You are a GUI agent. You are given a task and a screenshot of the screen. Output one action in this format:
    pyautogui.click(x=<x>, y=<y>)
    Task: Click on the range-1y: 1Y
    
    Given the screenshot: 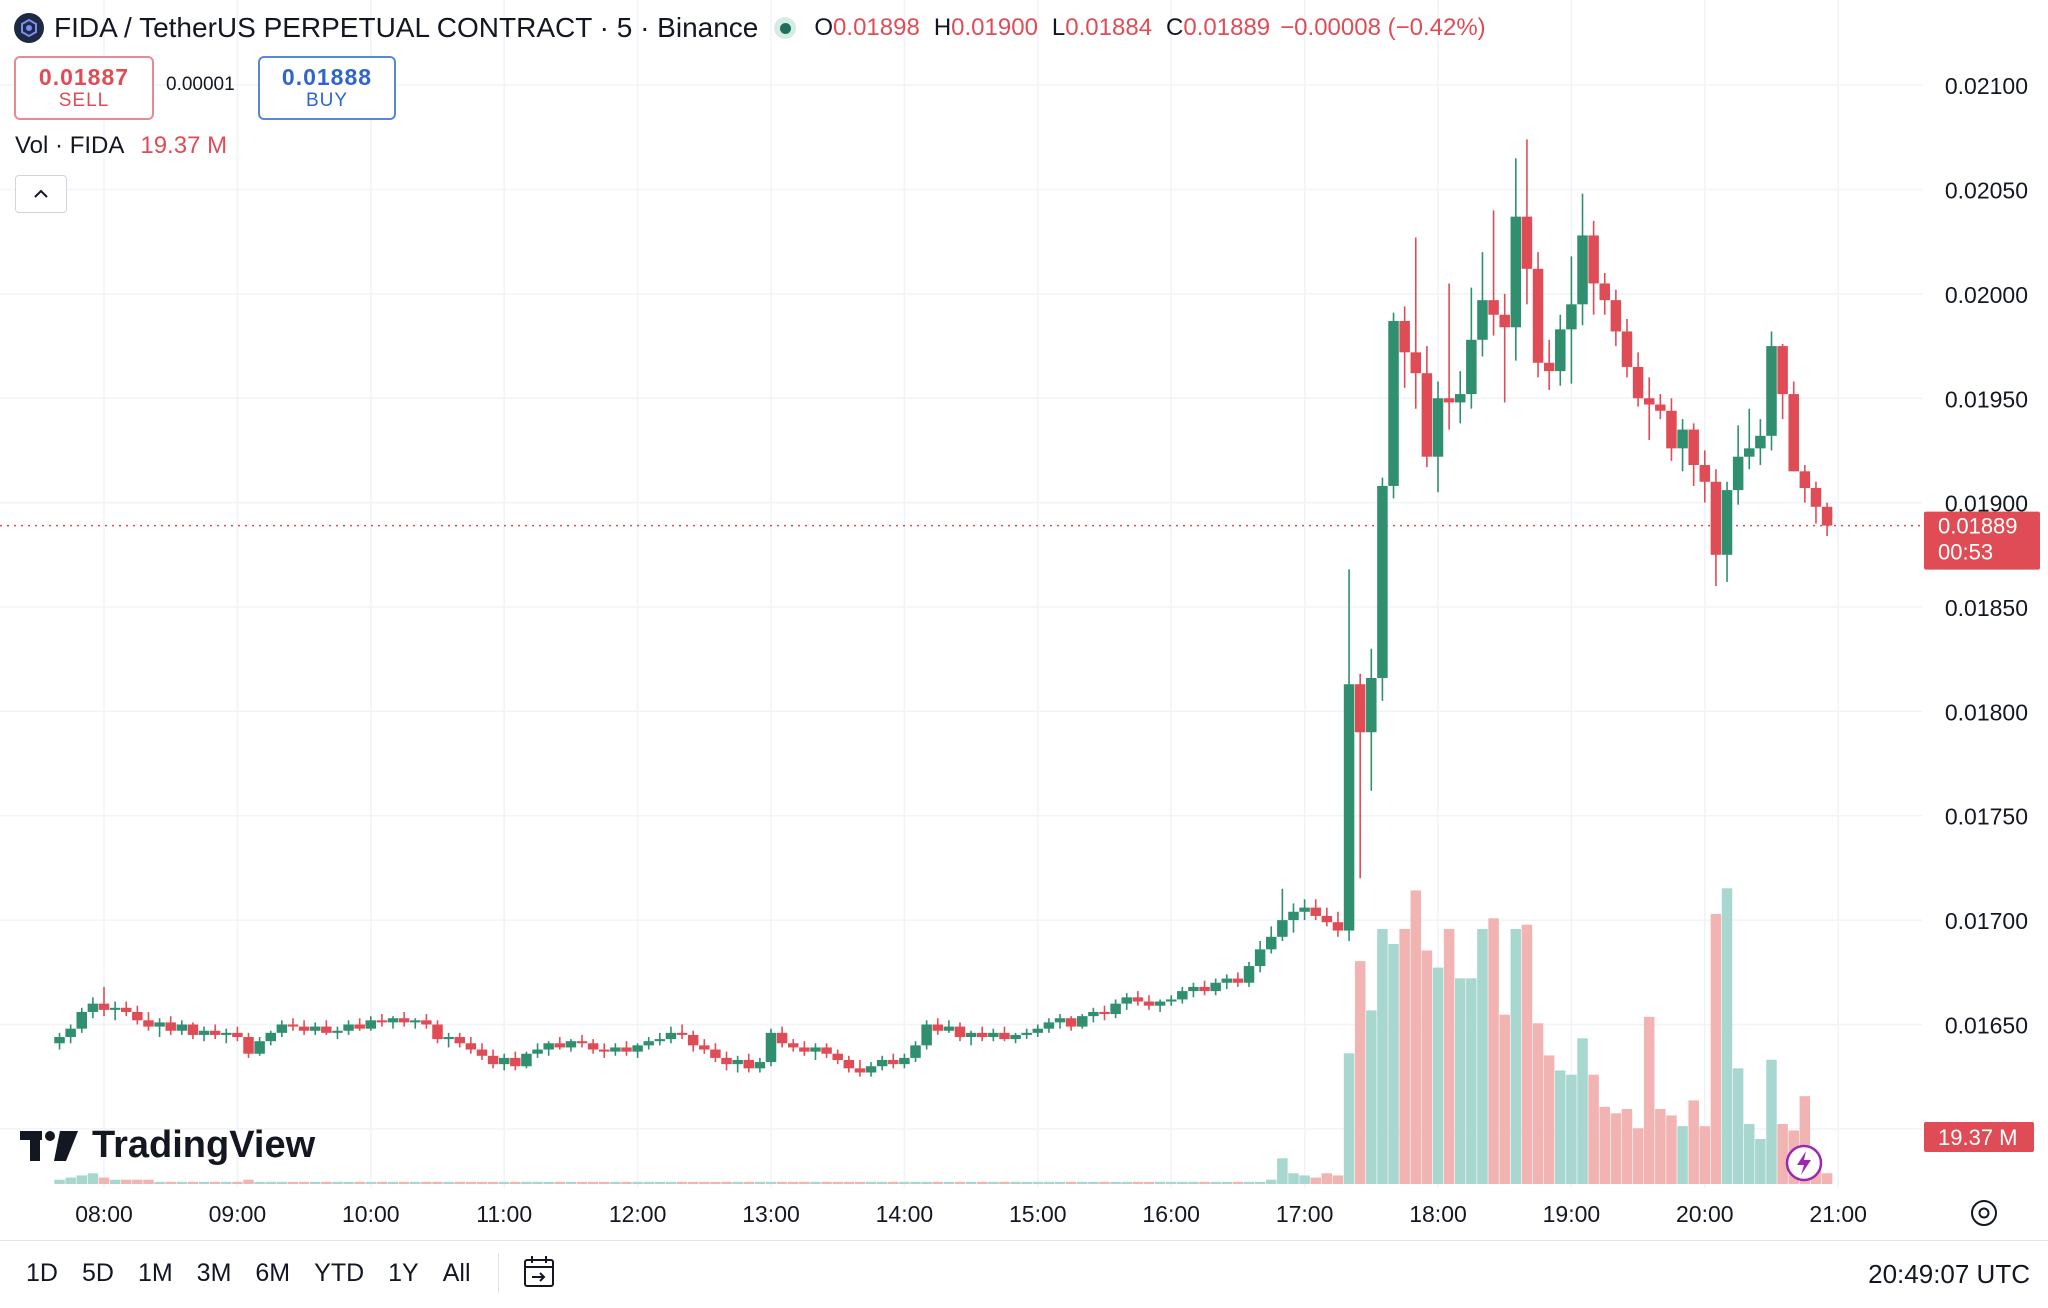 What is the action you would take?
    pyautogui.click(x=403, y=1273)
    